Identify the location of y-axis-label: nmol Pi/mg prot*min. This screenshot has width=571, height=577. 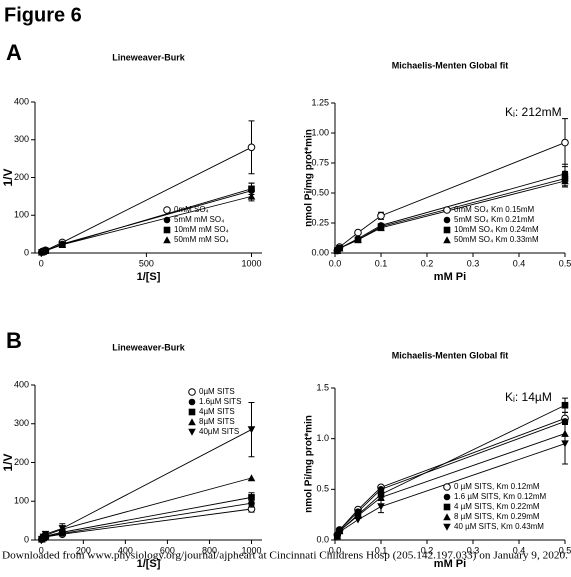
(309, 464).